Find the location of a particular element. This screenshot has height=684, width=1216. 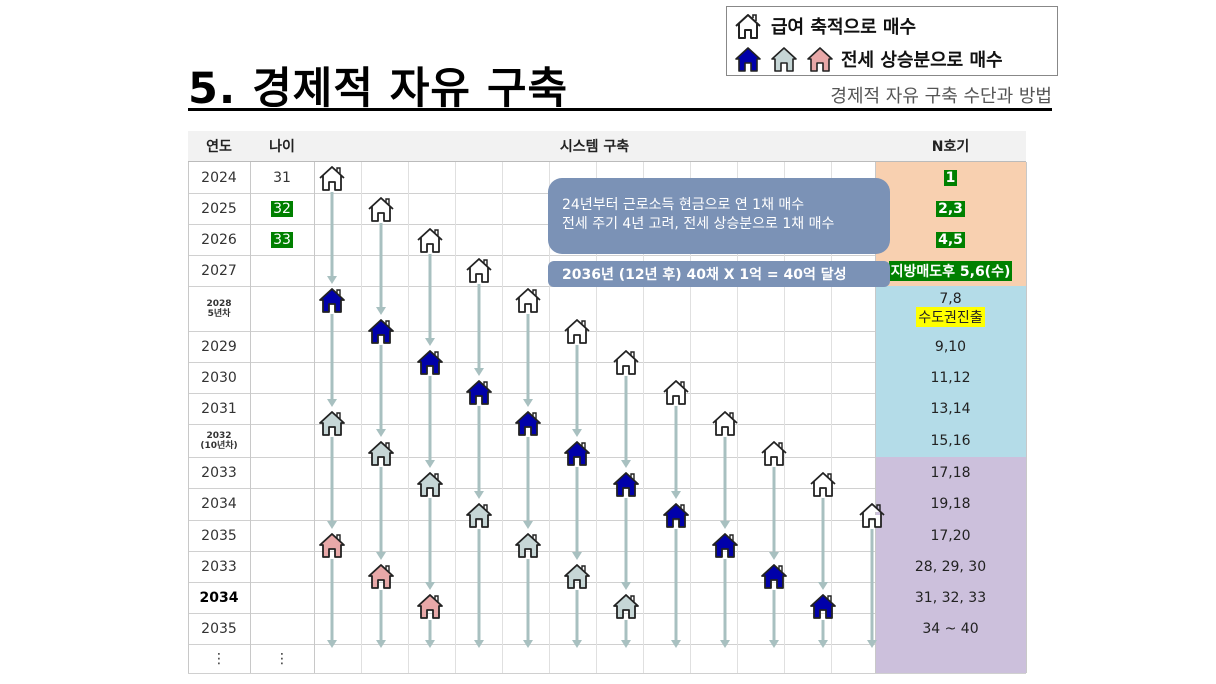

n-cell: 4,5 is located at coordinates (950, 239).